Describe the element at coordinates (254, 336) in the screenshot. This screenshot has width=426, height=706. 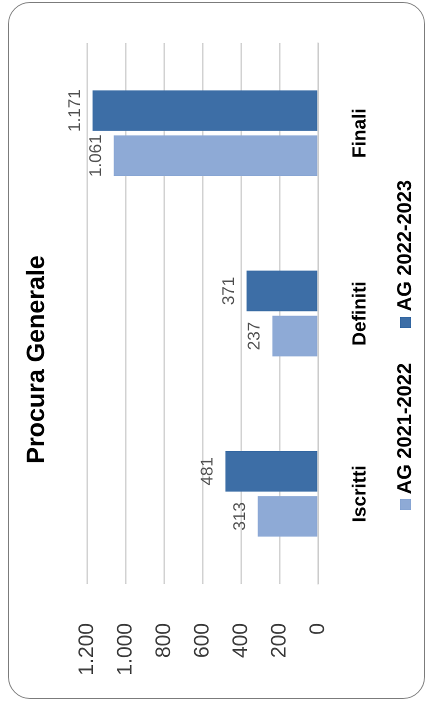
I see `data-label: 237` at that location.